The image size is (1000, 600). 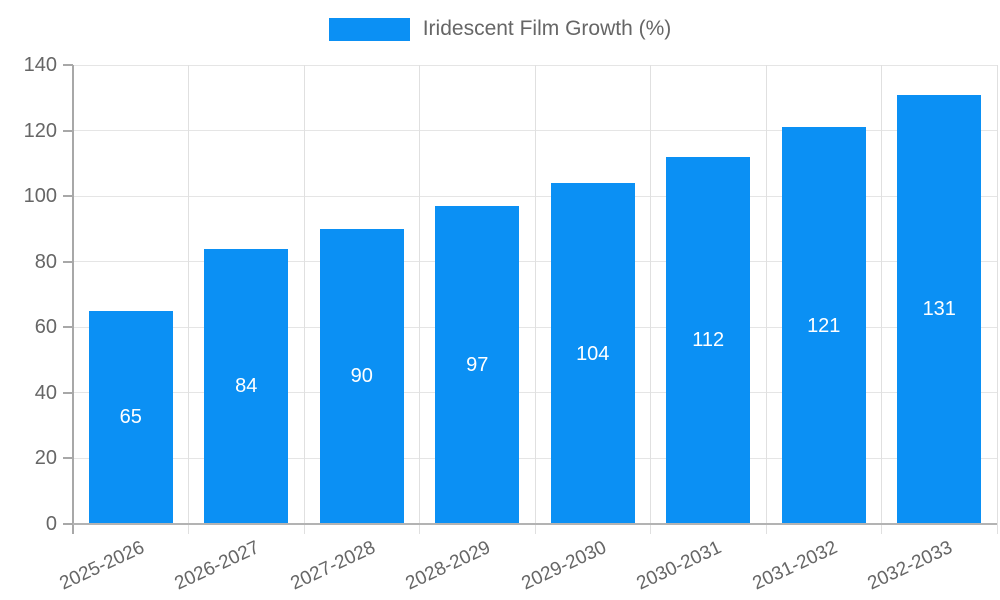 What do you see at coordinates (547, 28) in the screenshot?
I see `legend-label: Iridescent Film Growth (%)` at bounding box center [547, 28].